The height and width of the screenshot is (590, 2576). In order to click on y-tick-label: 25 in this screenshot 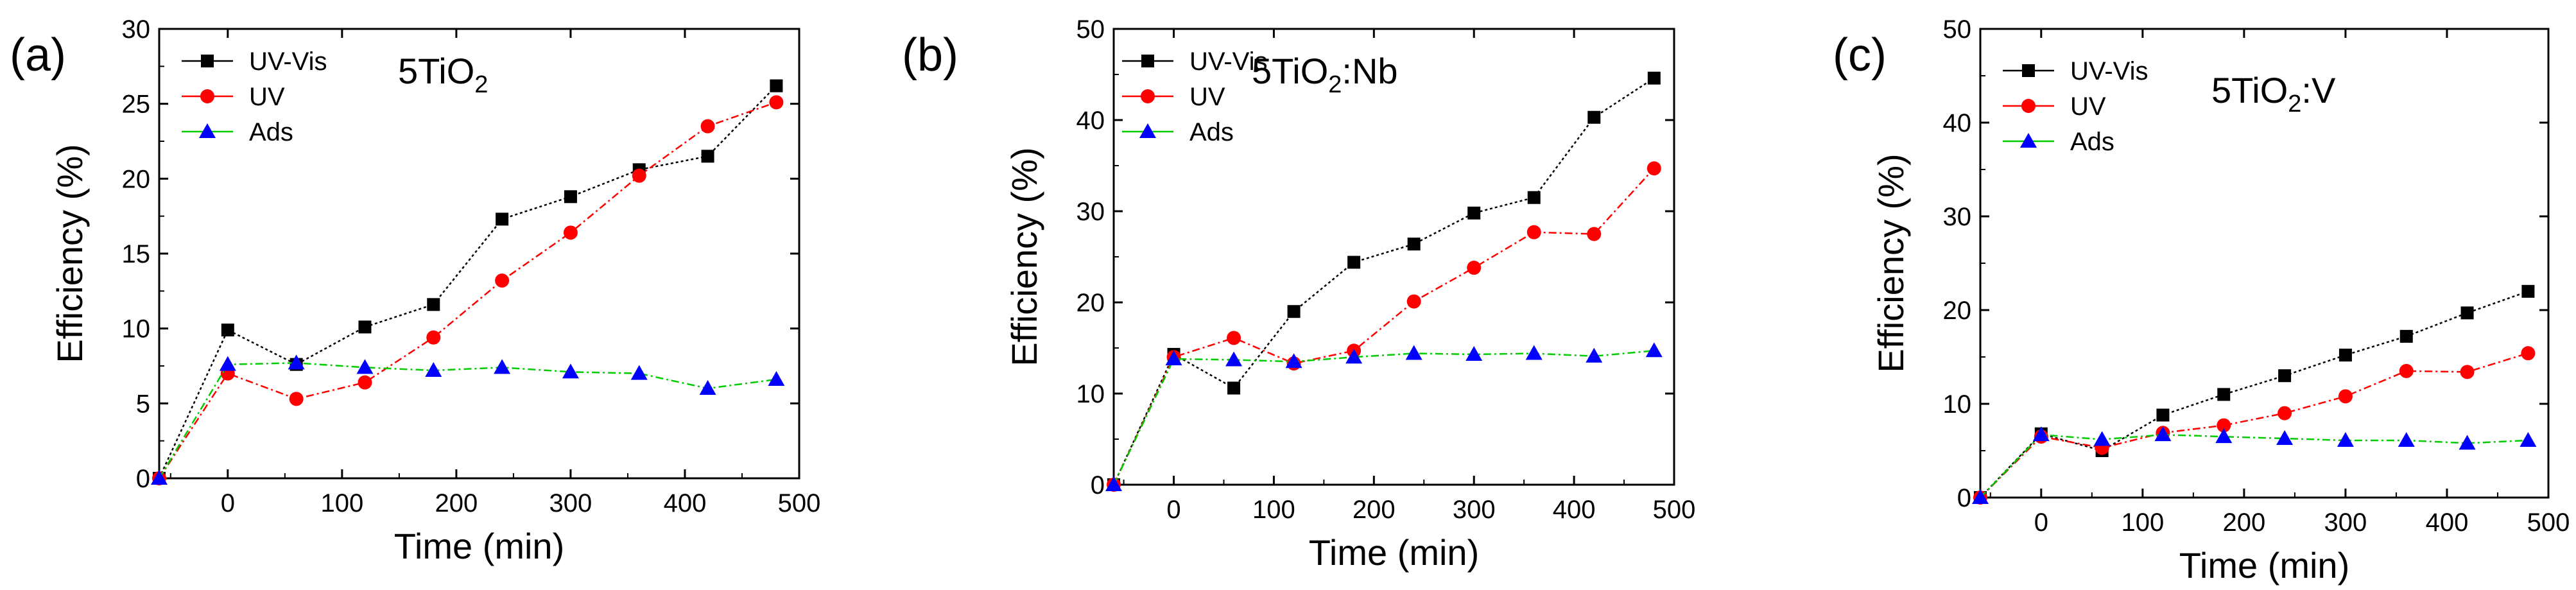, I will do `click(137, 105)`.